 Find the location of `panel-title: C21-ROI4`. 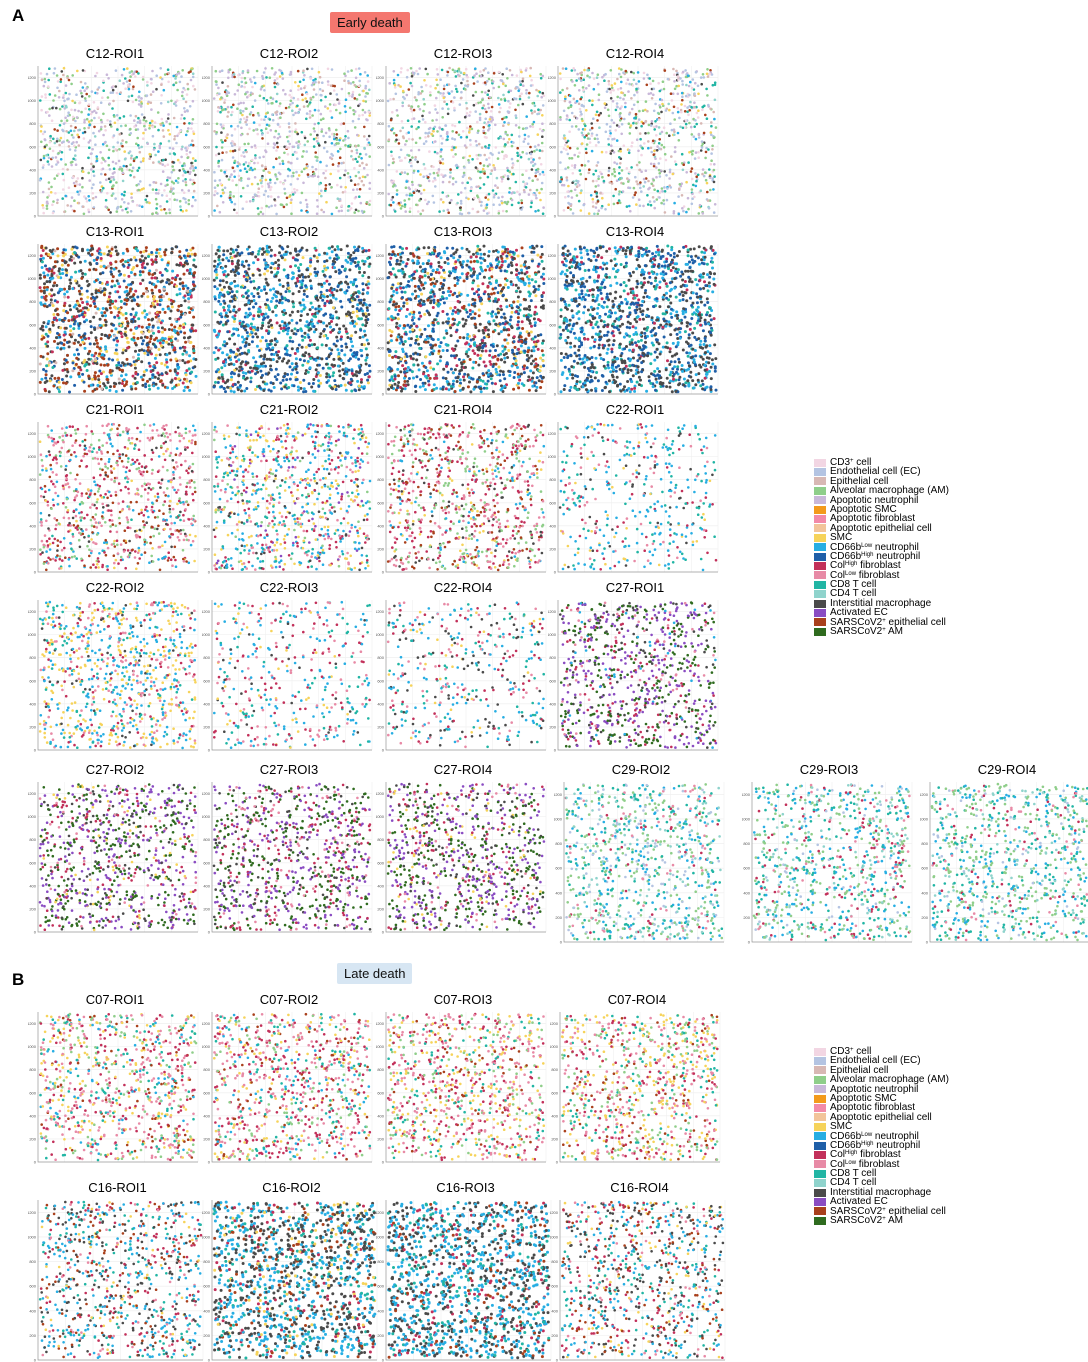

panel-title: C21-ROI4 is located at coordinates (463, 409).